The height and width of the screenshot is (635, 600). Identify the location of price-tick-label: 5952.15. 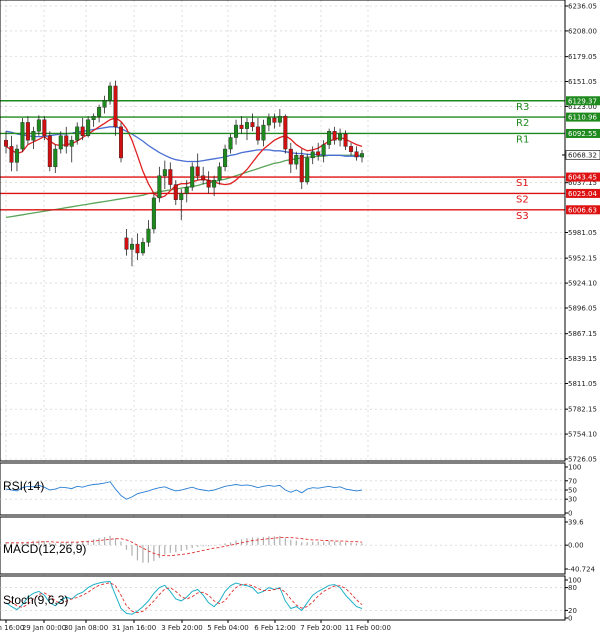
(582, 259).